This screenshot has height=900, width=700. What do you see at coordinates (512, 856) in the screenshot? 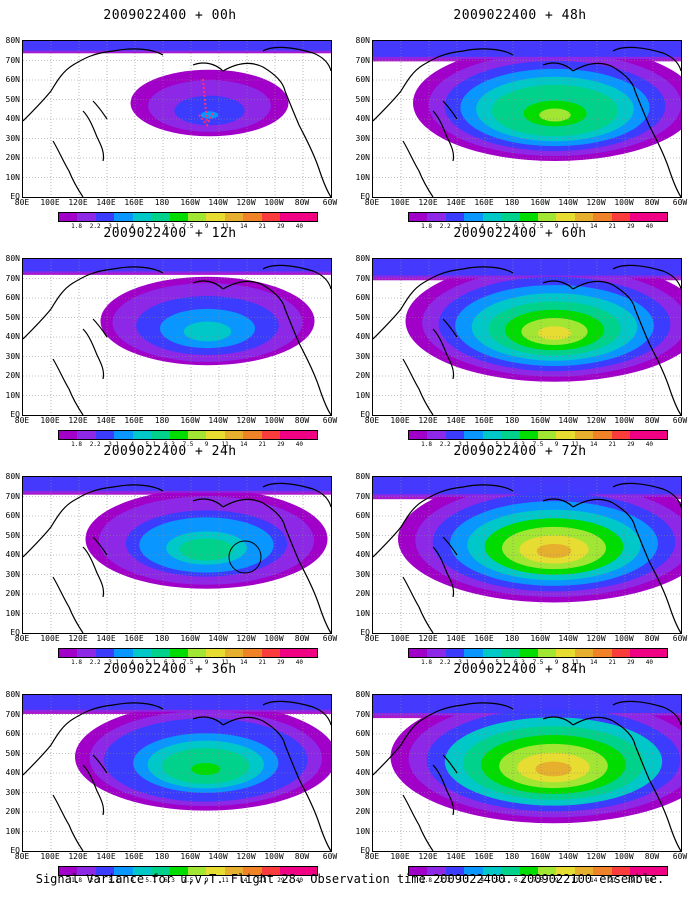
I see `longitude-label: 180` at bounding box center [512, 856].